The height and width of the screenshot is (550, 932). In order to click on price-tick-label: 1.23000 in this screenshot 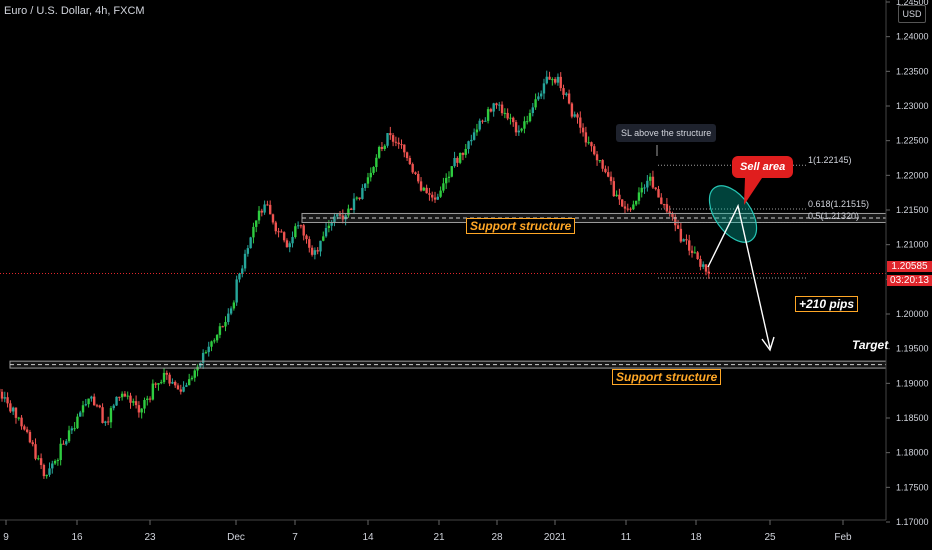, I will do `click(912, 106)`.